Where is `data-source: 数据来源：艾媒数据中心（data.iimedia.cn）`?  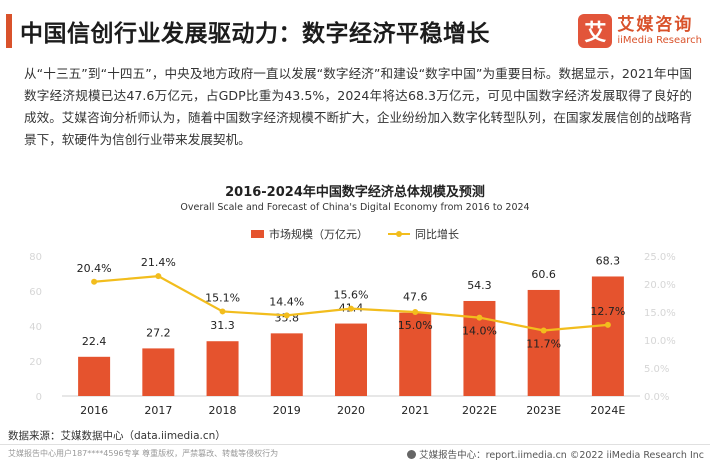 data-source: 数据来源：艾媒数据中心（data.iimedia.cn） is located at coordinates (117, 436).